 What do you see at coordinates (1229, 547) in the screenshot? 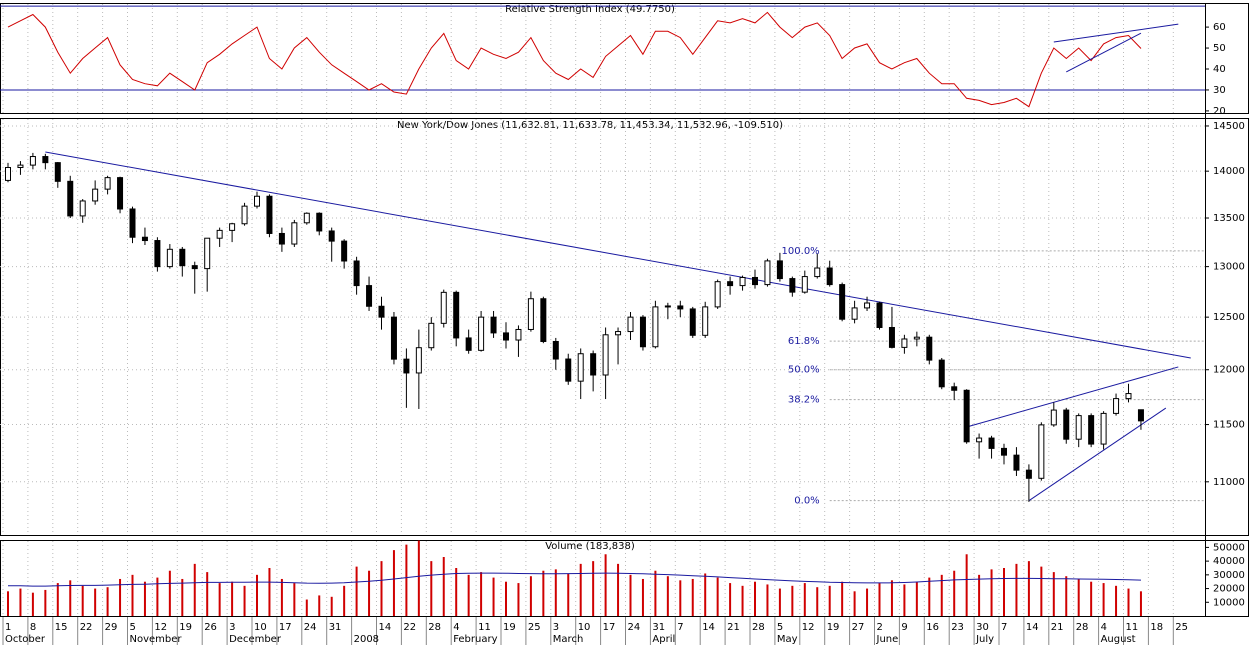
I see `y-tick-label: 50000` at bounding box center [1229, 547].